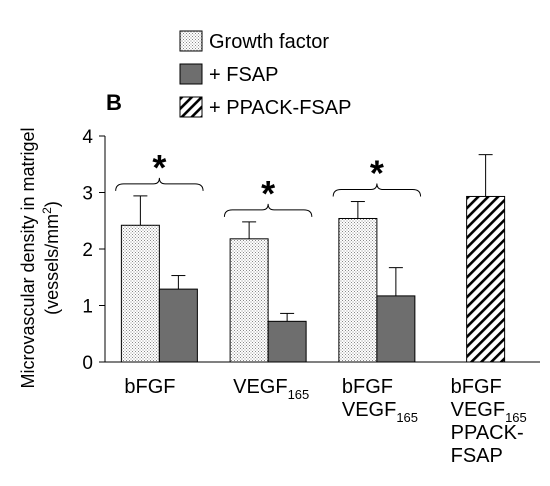 This screenshot has height=486, width=550. Describe the element at coordinates (487, 433) in the screenshot. I see `x-tick-label-3-2: PPACK-` at that location.